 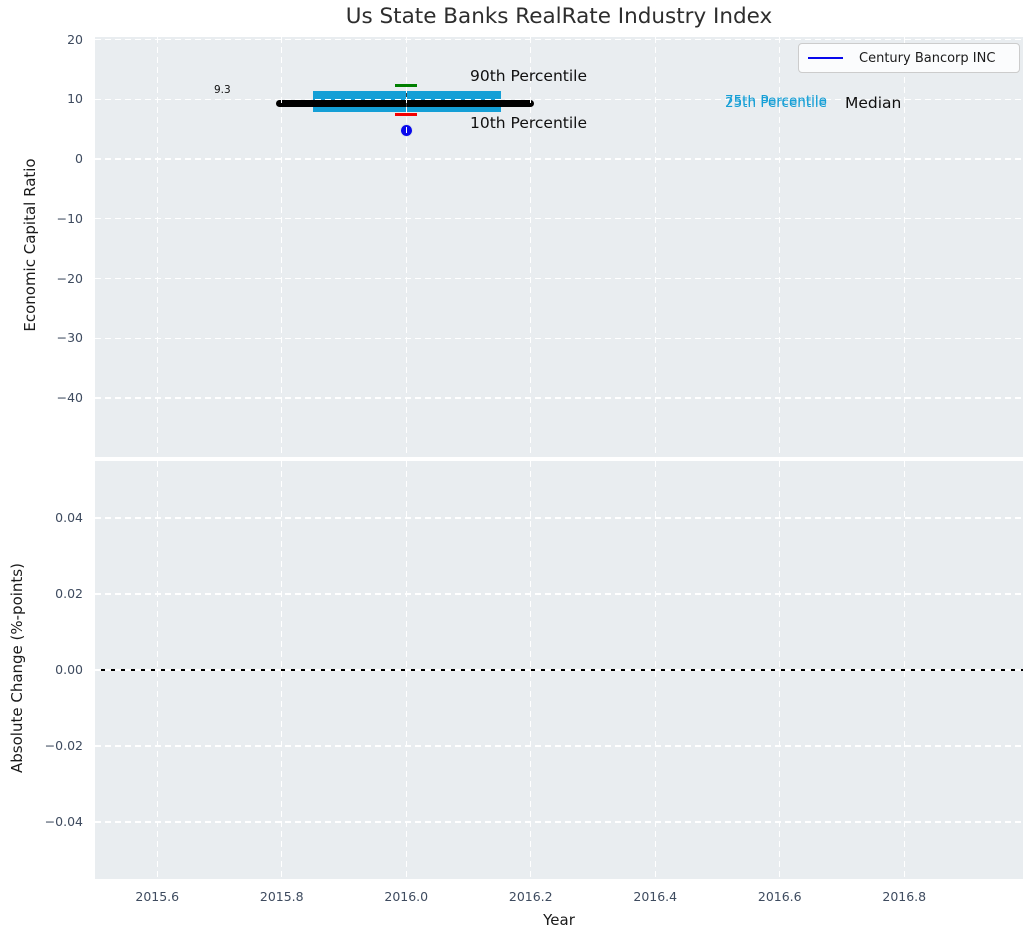 What do you see at coordinates (281, 896) in the screenshot?
I see `x-tick-label: 2015.8` at bounding box center [281, 896].